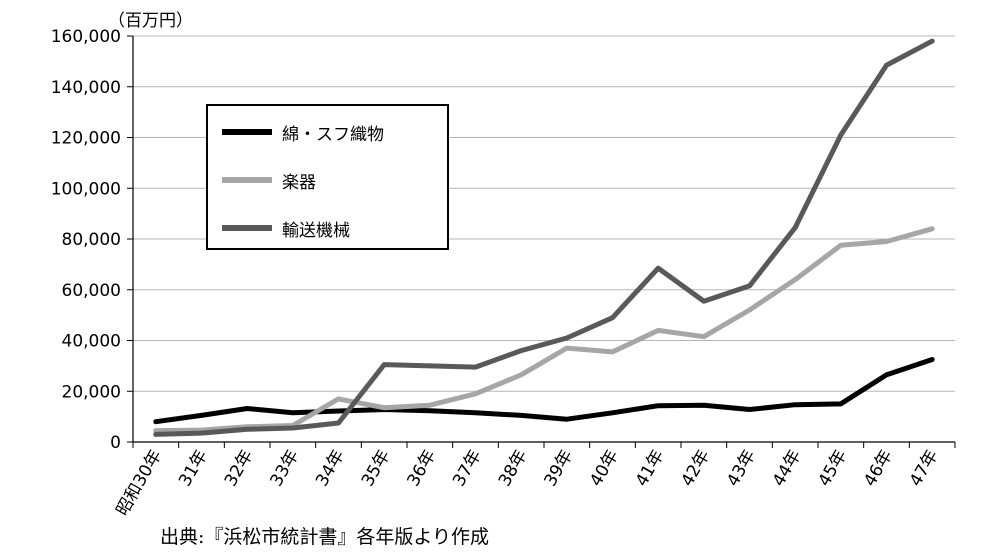 Image resolution: width=1000 pixels, height=555 pixels. Describe the element at coordinates (86, 189) in the screenshot. I see `y-tick-label: 100,000` at that location.